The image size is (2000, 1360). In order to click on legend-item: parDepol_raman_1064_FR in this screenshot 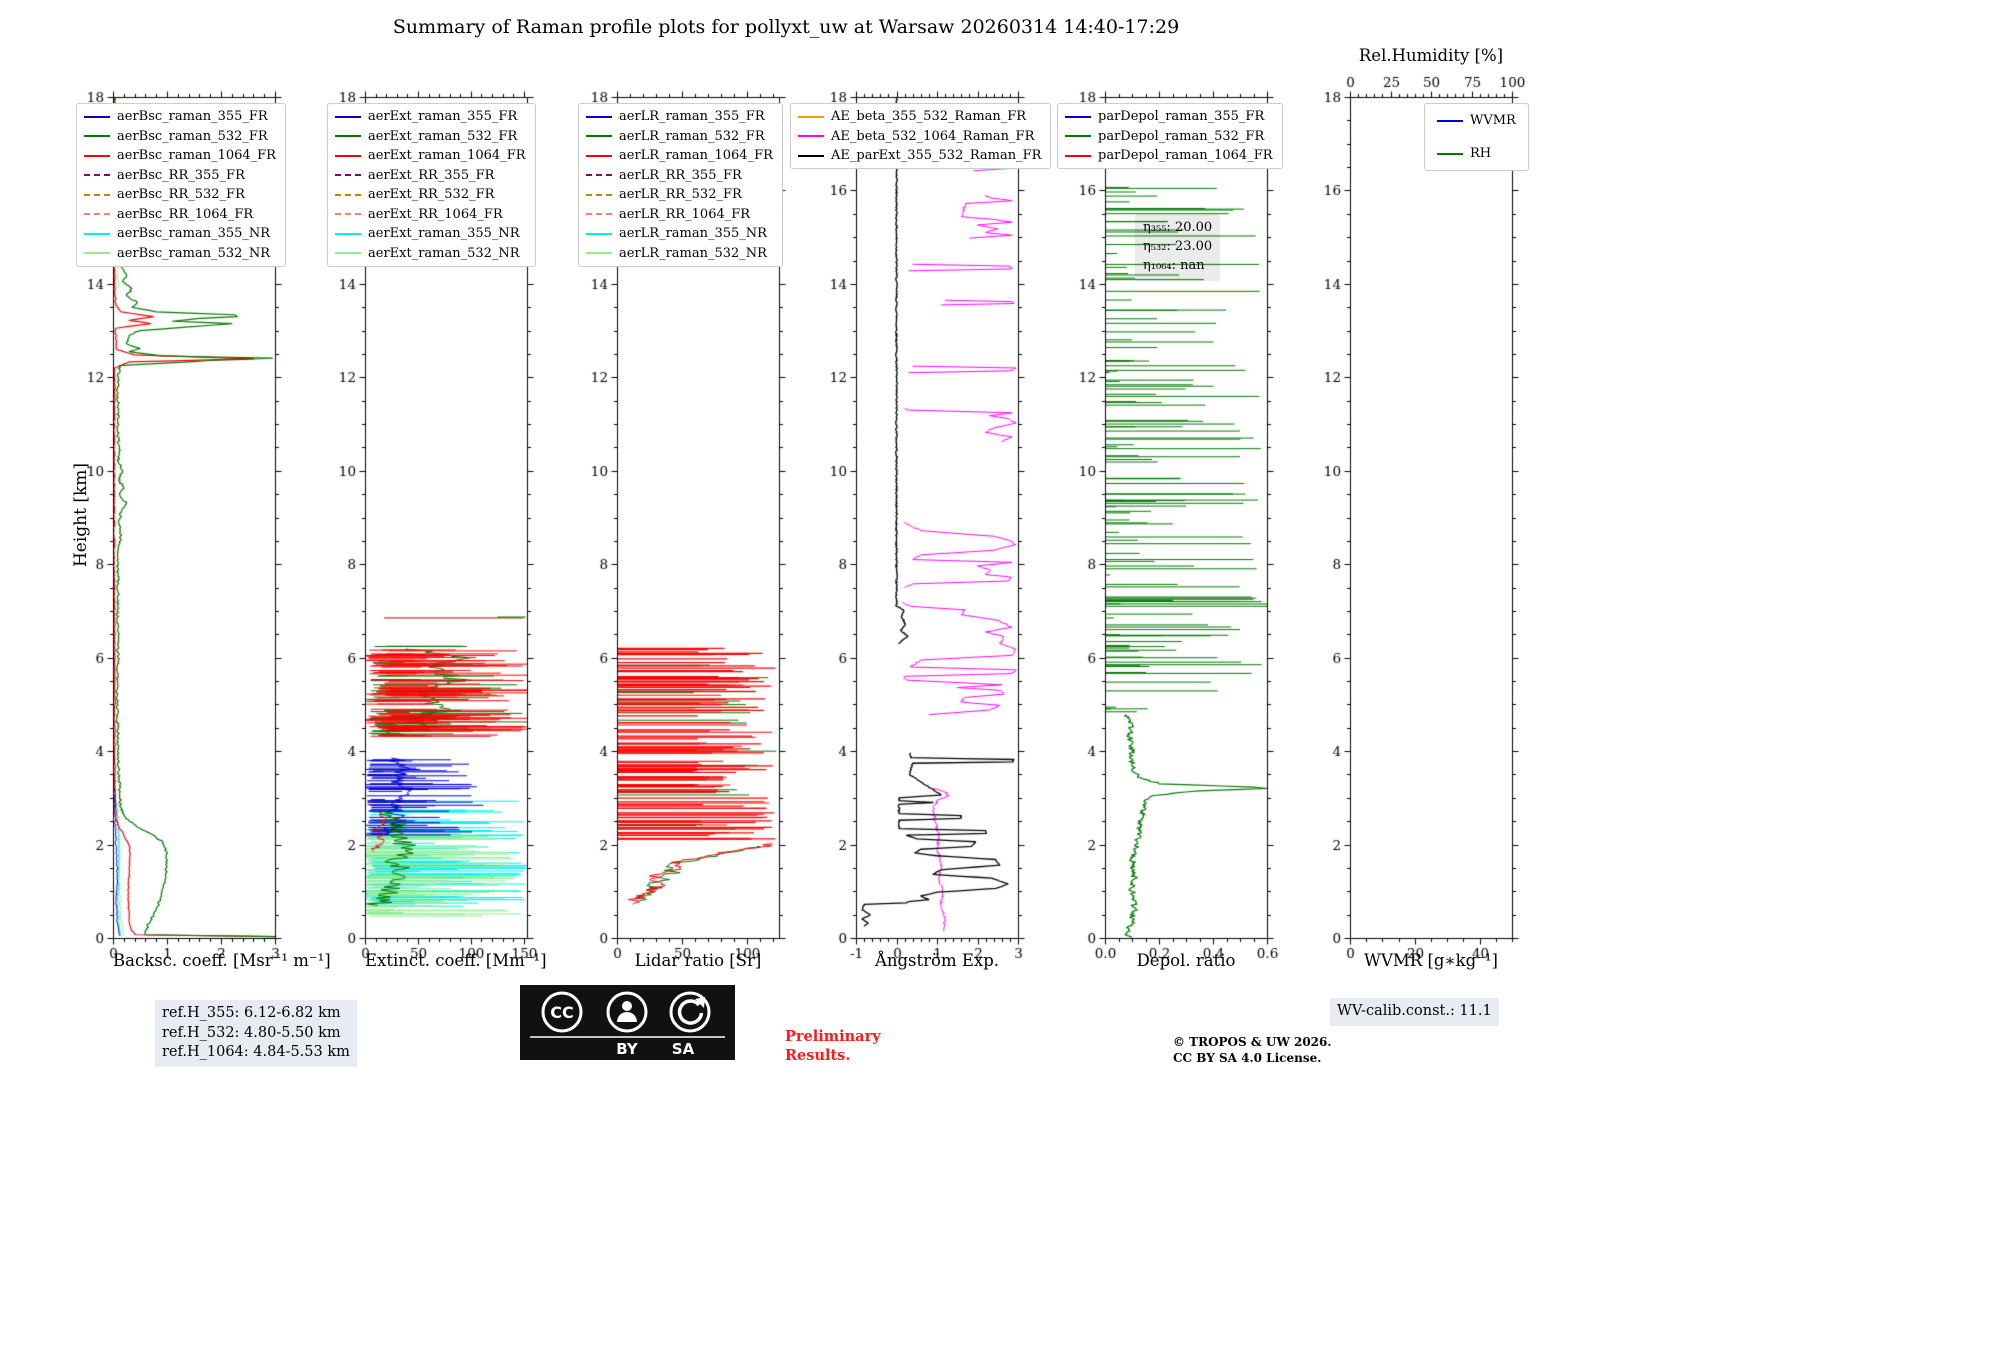, I will do `click(1169, 155)`.